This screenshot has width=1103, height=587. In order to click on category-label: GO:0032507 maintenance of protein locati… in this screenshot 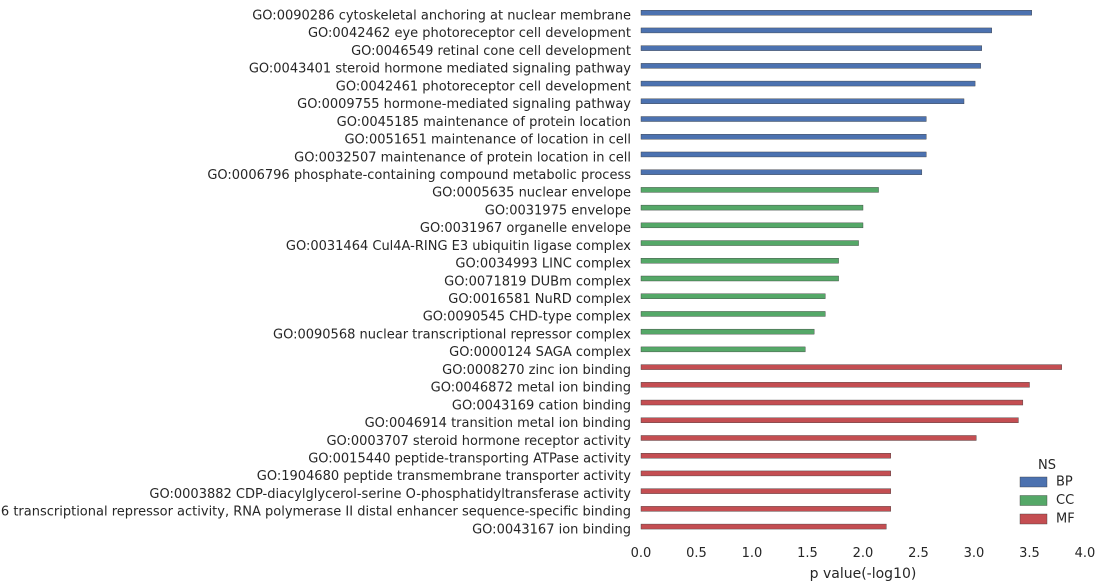, I will do `click(462, 157)`.